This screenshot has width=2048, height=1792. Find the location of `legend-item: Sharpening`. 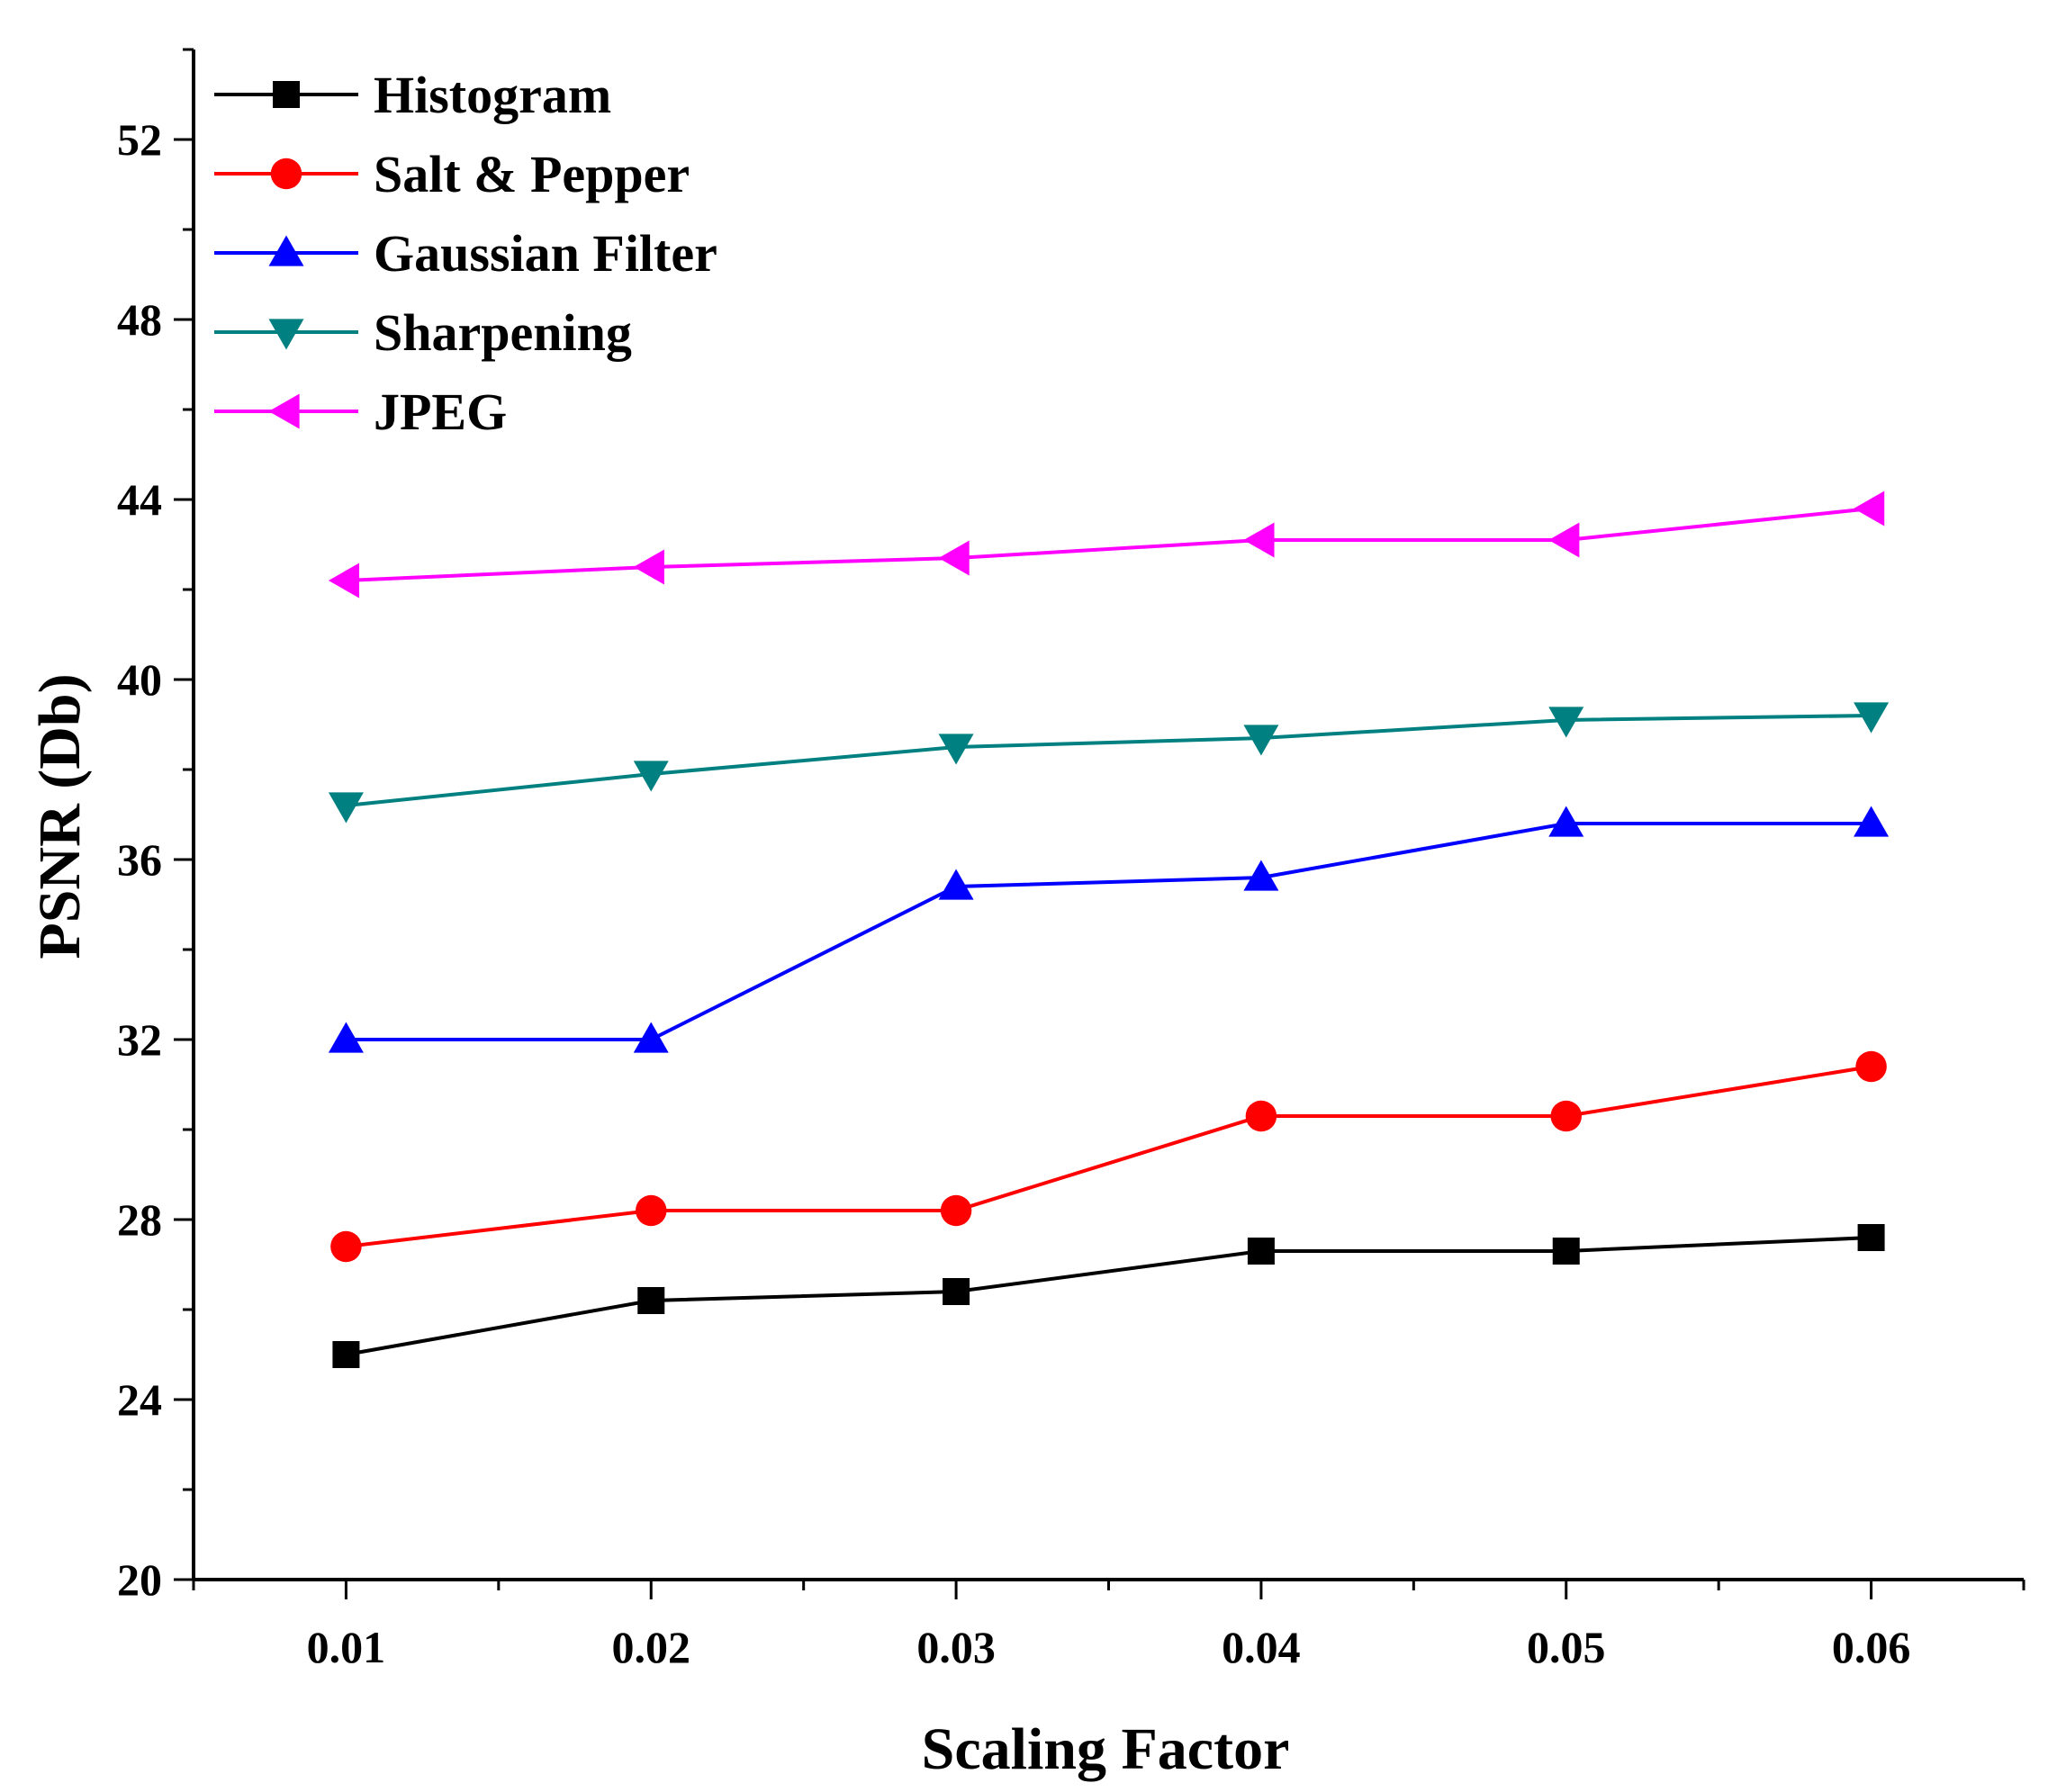

legend-item: Sharpening is located at coordinates (423, 332).